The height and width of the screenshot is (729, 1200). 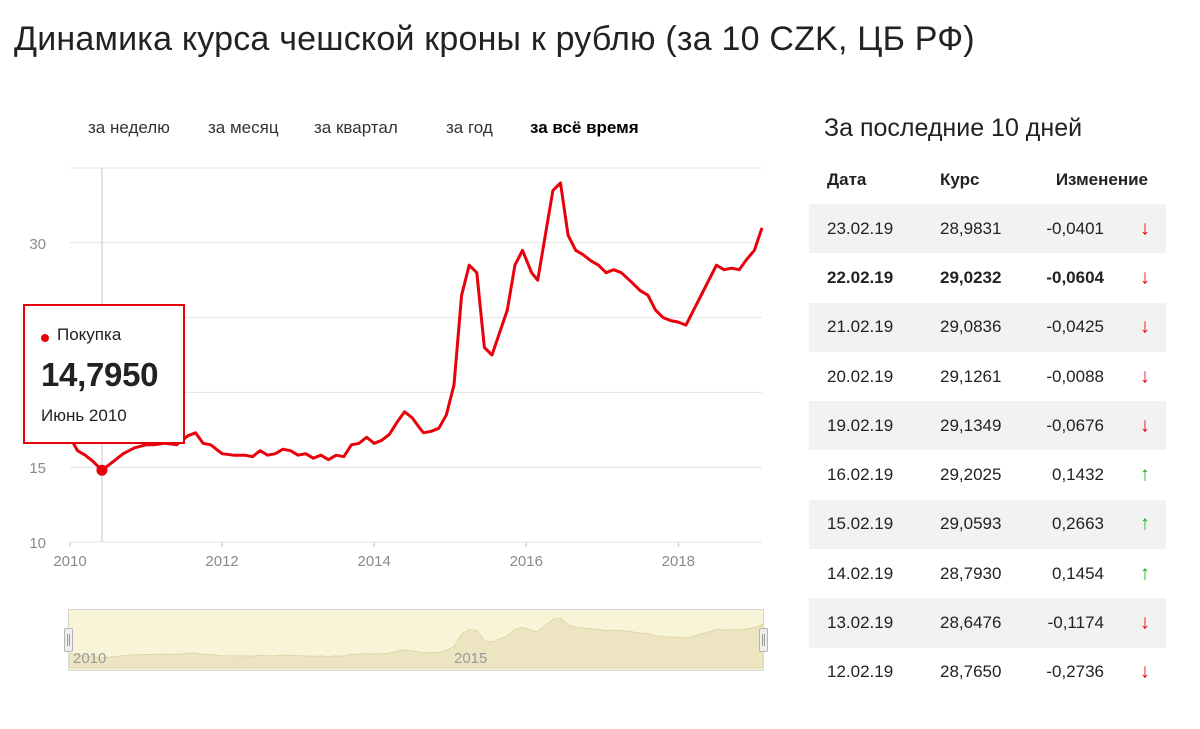 I want to click on tooltip-value: 14,7950, so click(x=100, y=374).